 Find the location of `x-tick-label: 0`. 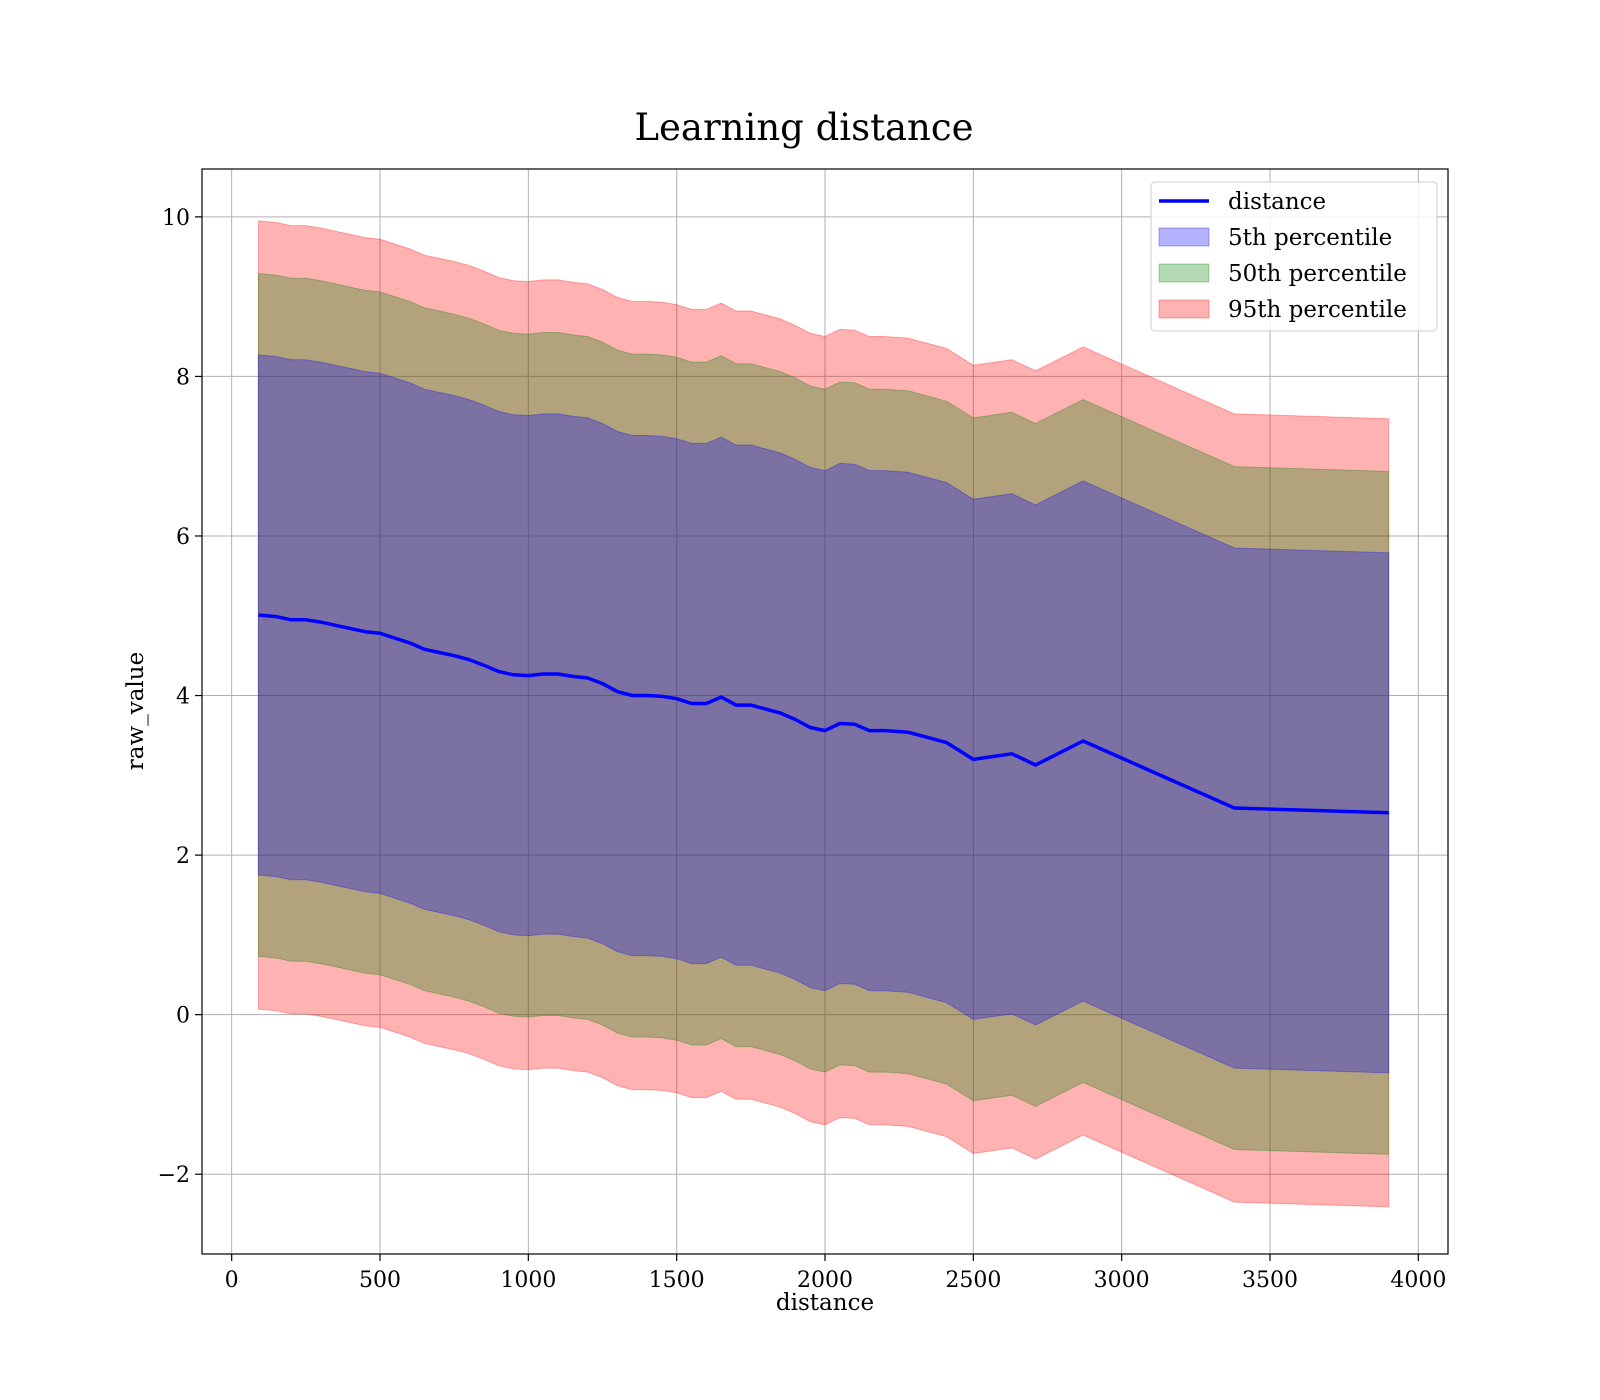

x-tick-label: 0 is located at coordinates (232, 1280).